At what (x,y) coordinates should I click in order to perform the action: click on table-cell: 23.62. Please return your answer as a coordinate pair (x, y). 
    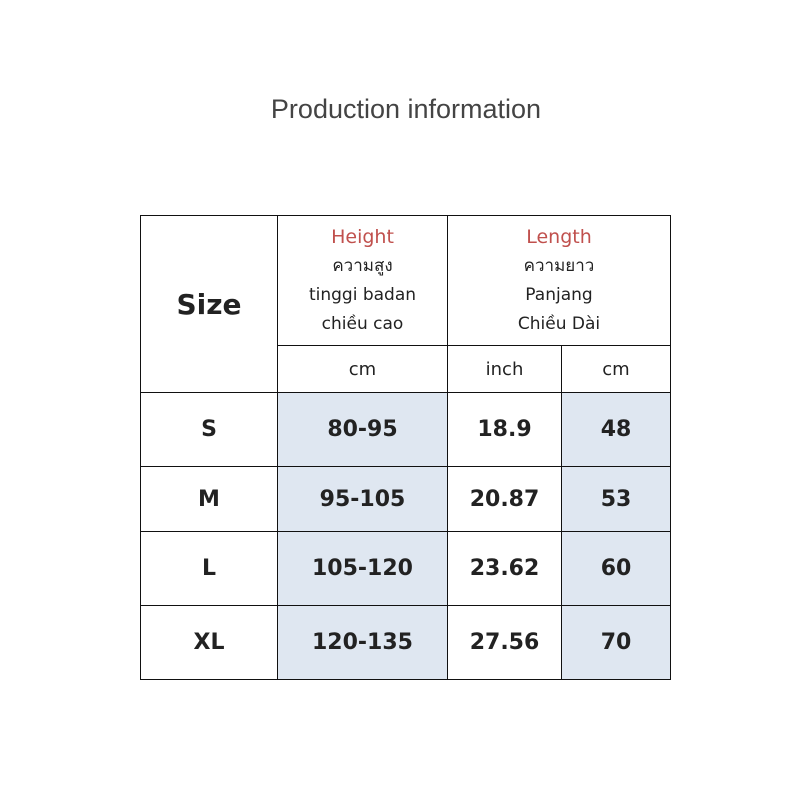
    Looking at the image, I should click on (504, 568).